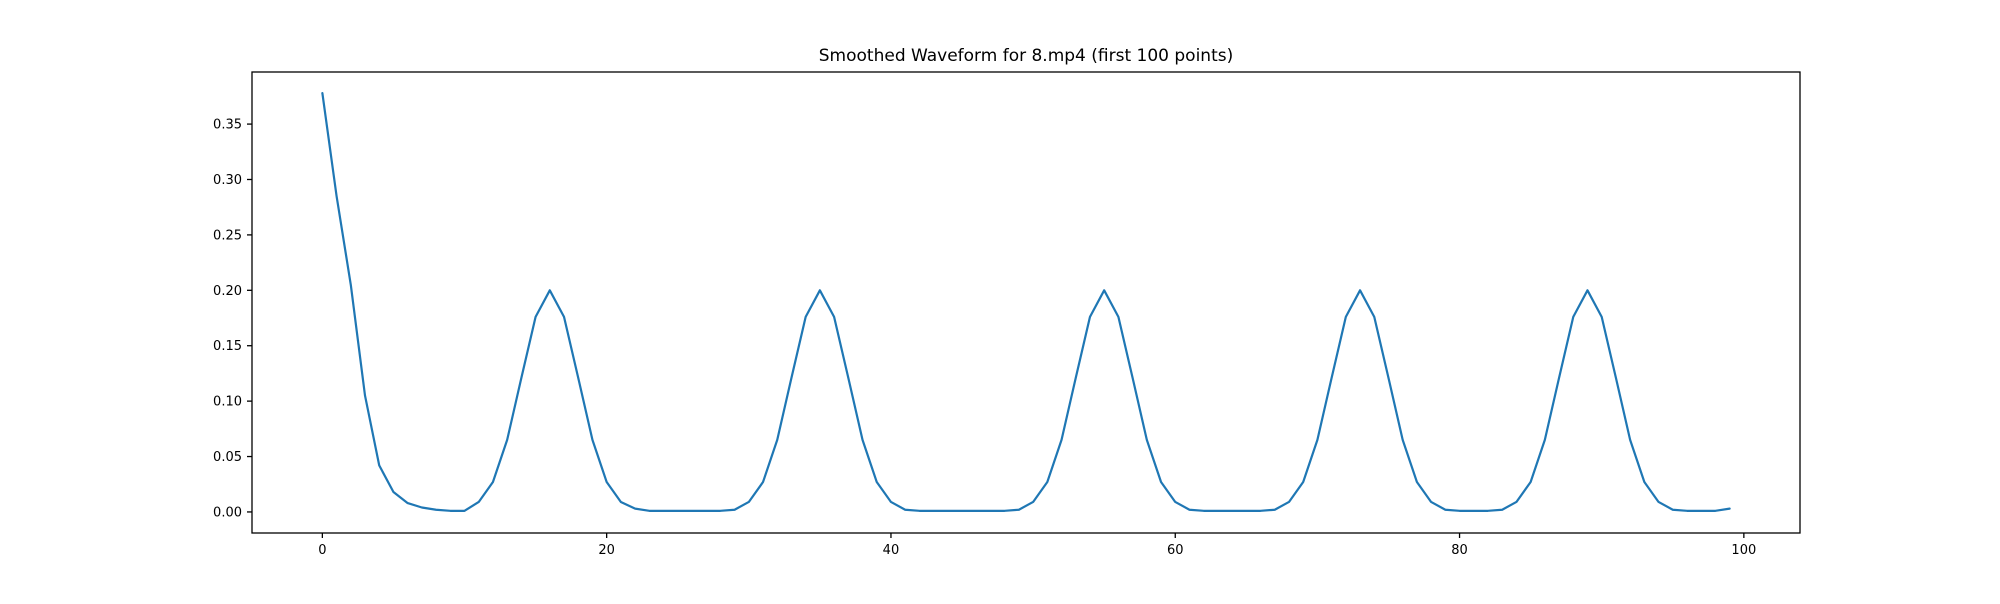  I want to click on y-tick-label: 0.00, so click(227, 512).